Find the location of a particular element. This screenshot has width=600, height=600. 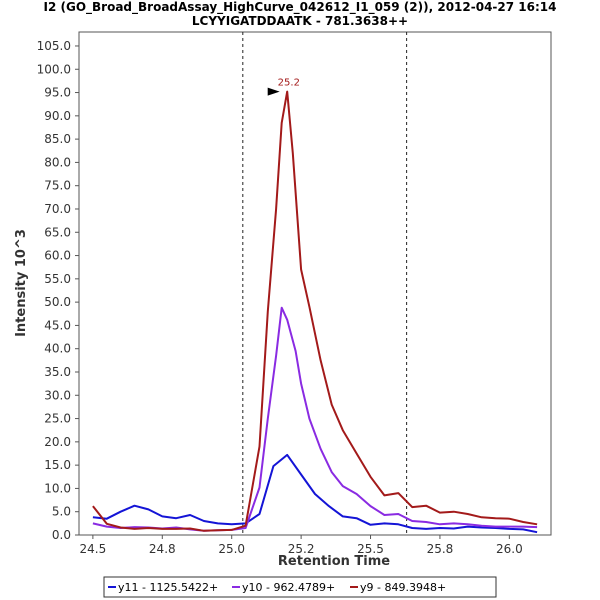

legend-label: y11 - 1125.5422+ is located at coordinates (168, 587).